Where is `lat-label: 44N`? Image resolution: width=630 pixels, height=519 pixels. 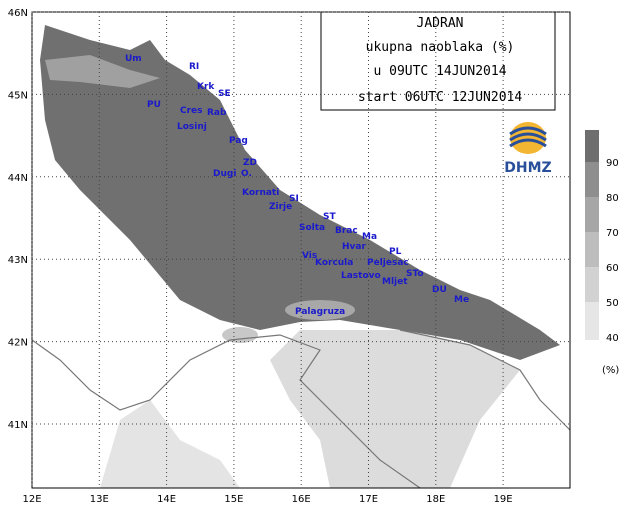 lat-label: 44N is located at coordinates (18, 178).